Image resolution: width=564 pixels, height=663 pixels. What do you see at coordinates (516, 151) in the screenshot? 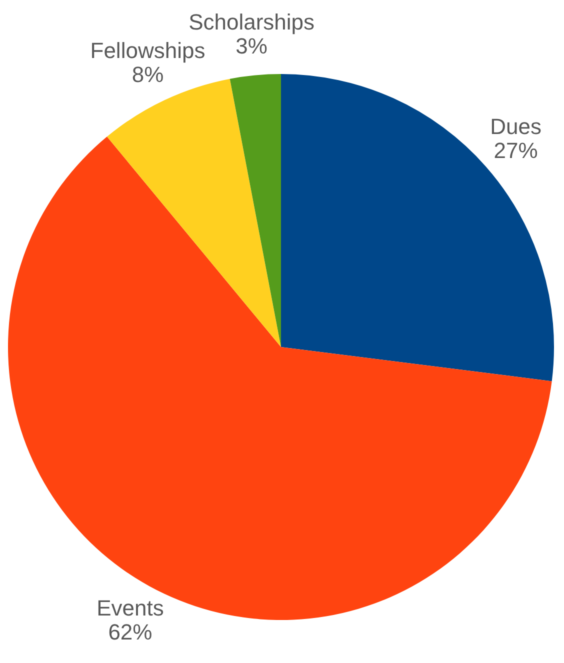
I see `data-label: 27%` at bounding box center [516, 151].